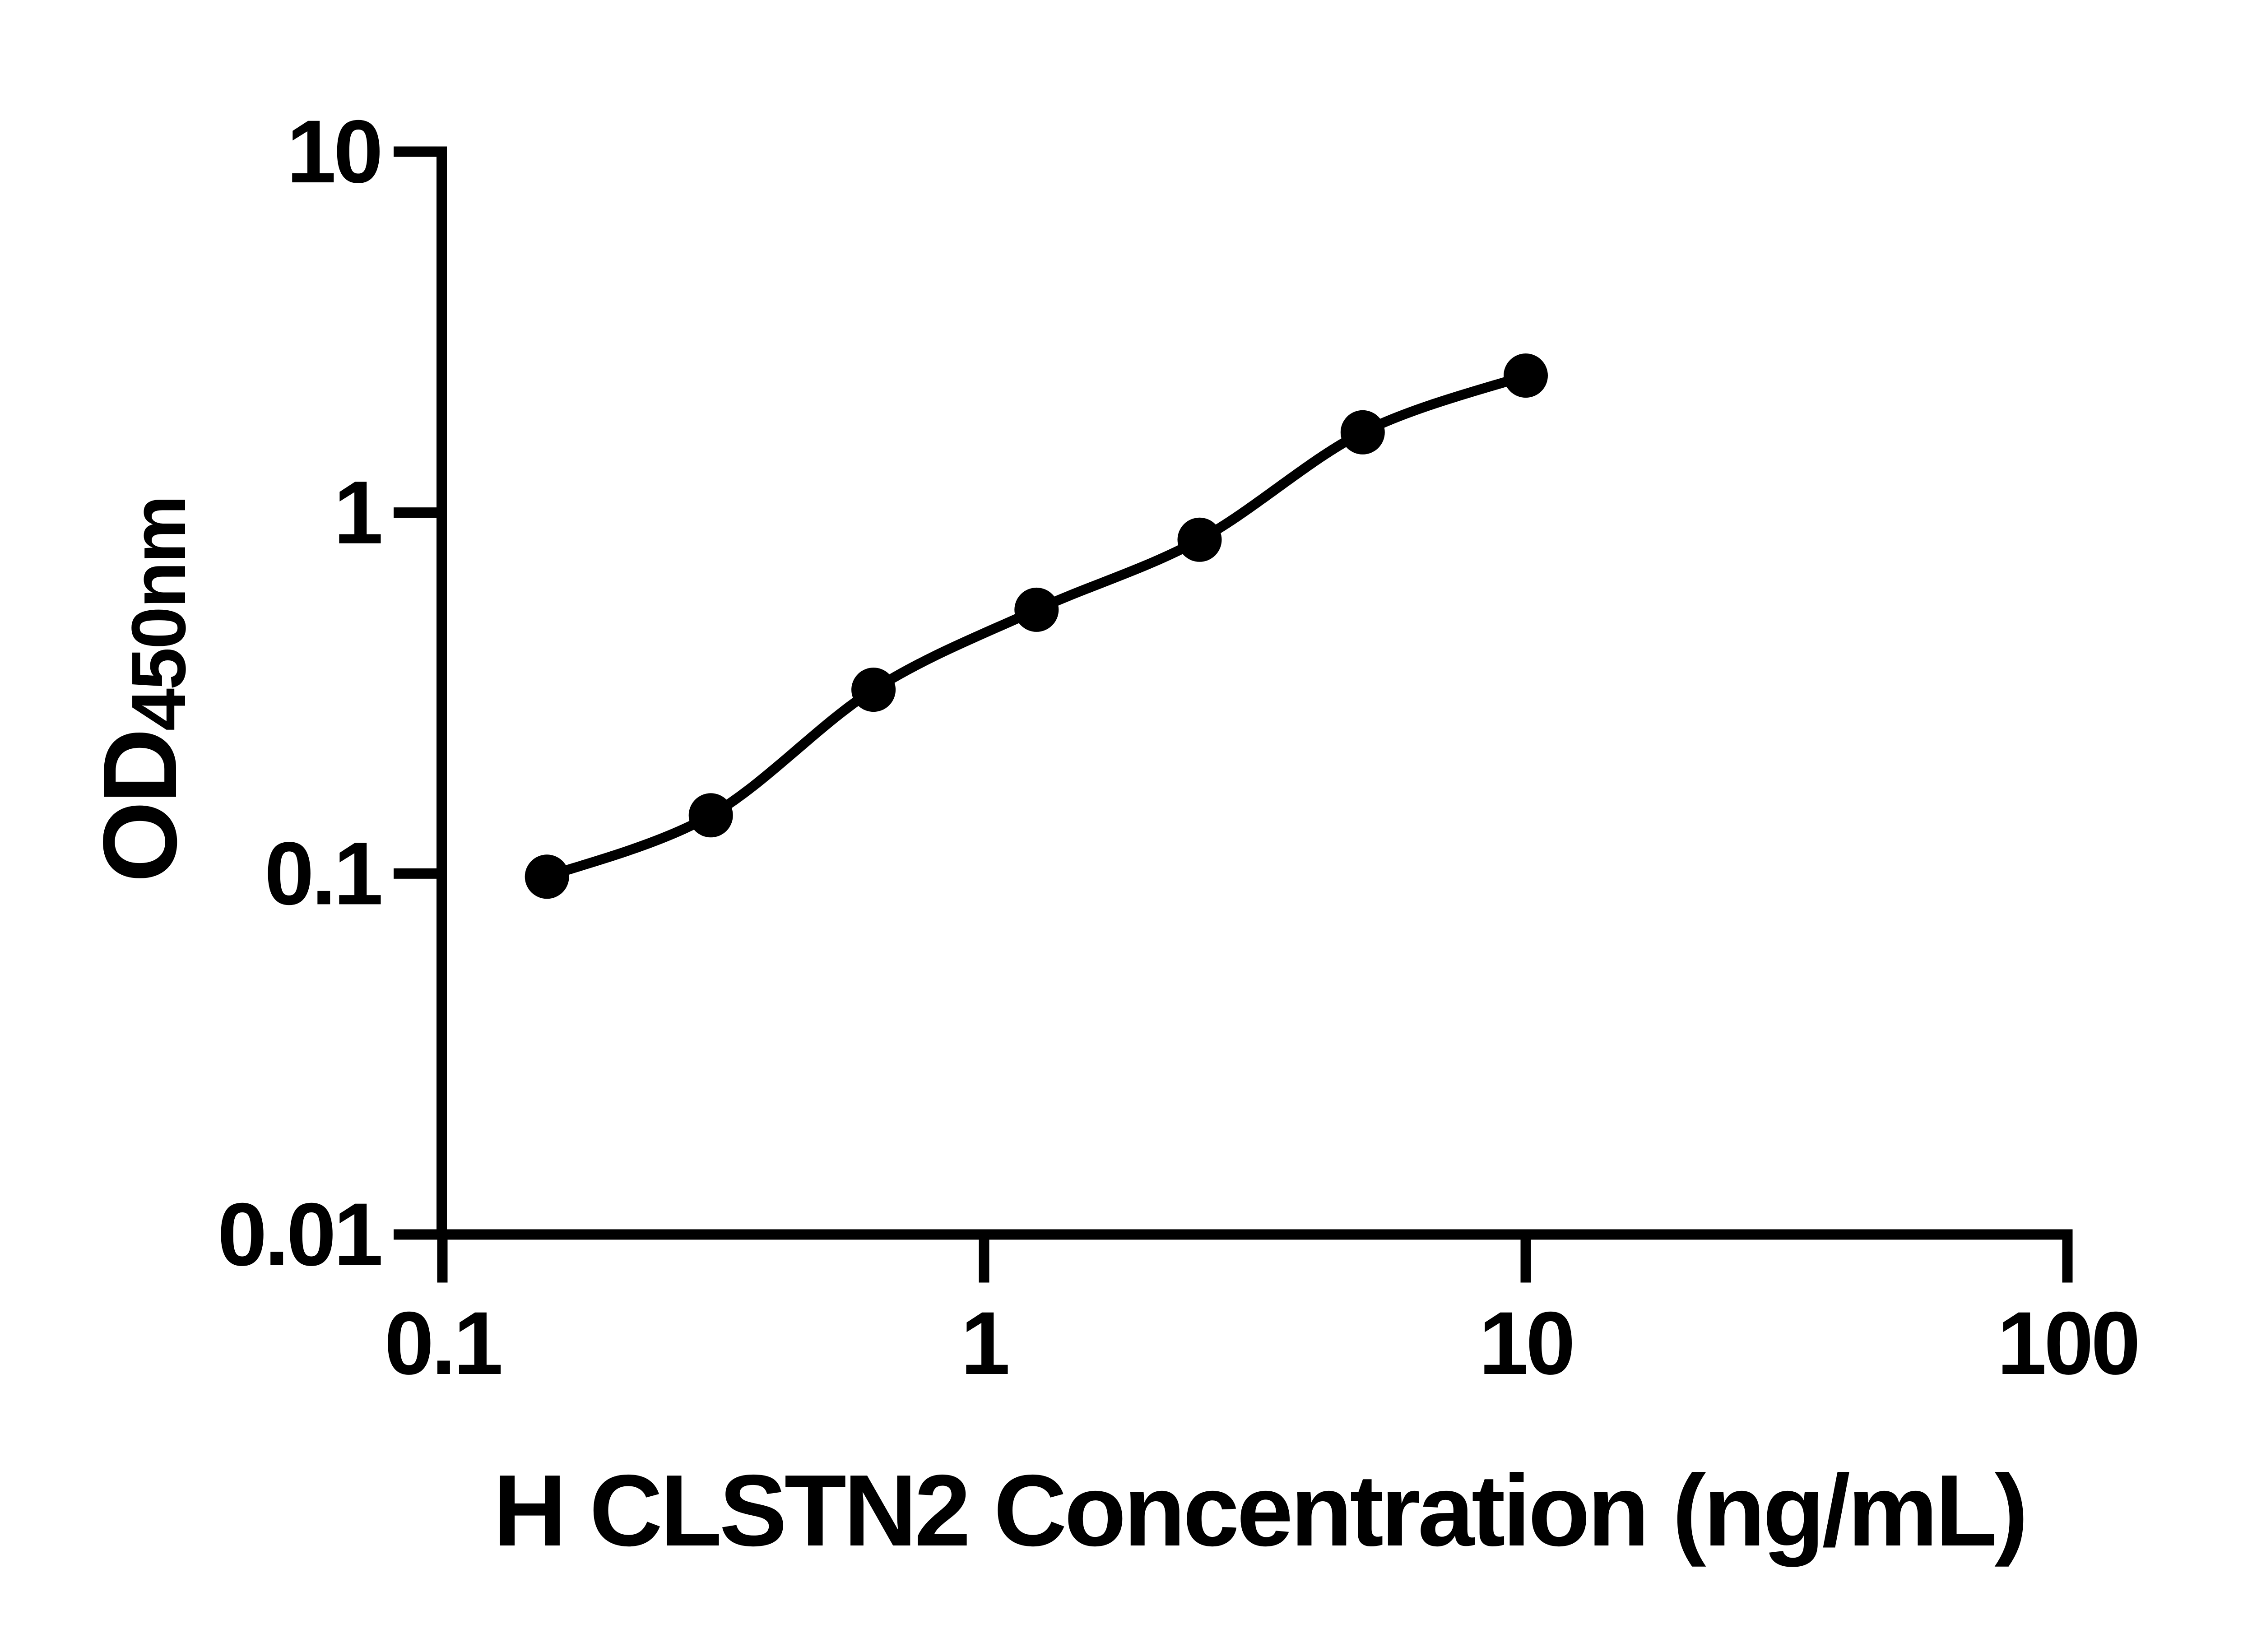  What do you see at coordinates (1260, 1510) in the screenshot?
I see `x-axis-title: H CLSTN2 Concentration (ng/mL)` at bounding box center [1260, 1510].